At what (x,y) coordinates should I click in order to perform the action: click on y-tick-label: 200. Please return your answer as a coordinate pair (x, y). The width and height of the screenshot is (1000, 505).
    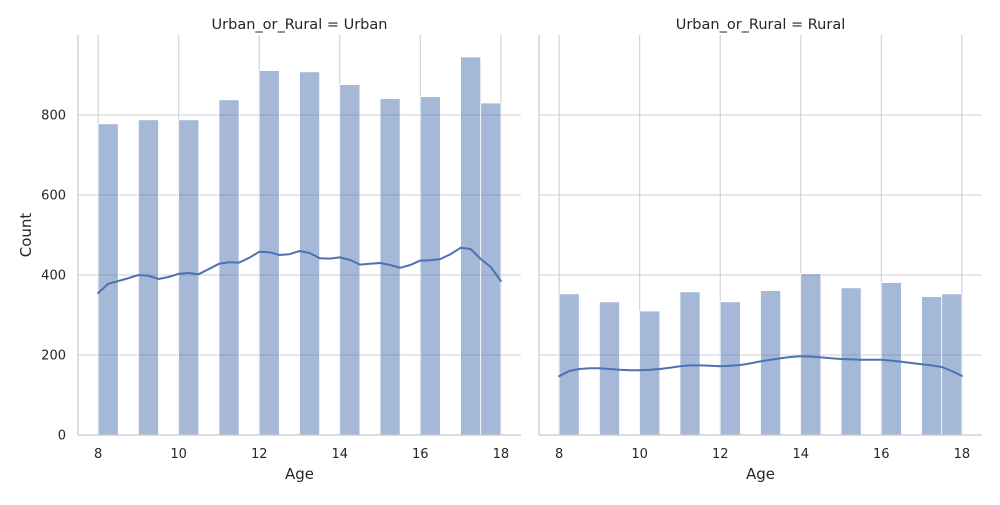
    Looking at the image, I should click on (53, 356).